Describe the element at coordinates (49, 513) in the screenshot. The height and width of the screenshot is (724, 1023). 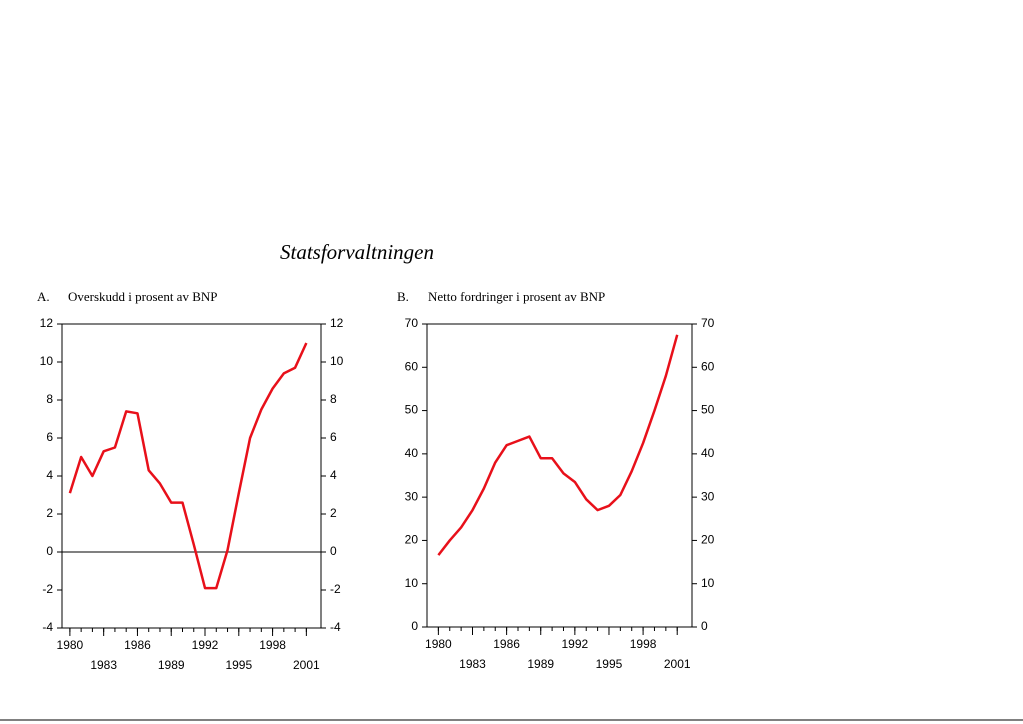
I see `y-tick-label: 2` at that location.